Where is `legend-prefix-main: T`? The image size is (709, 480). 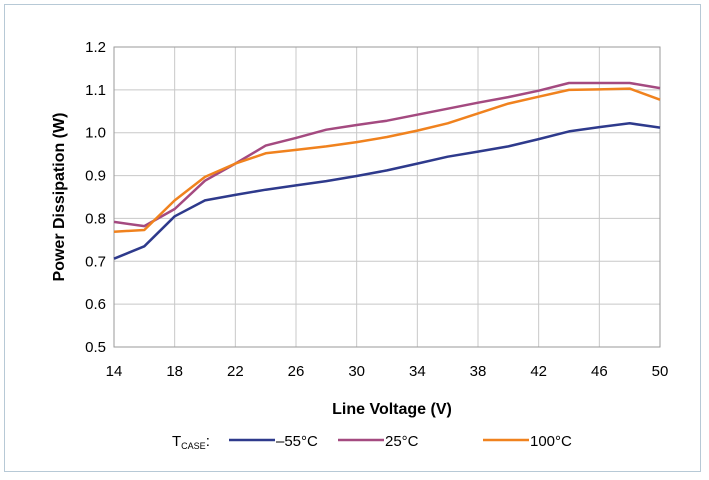
legend-prefix-main: T is located at coordinates (176, 441).